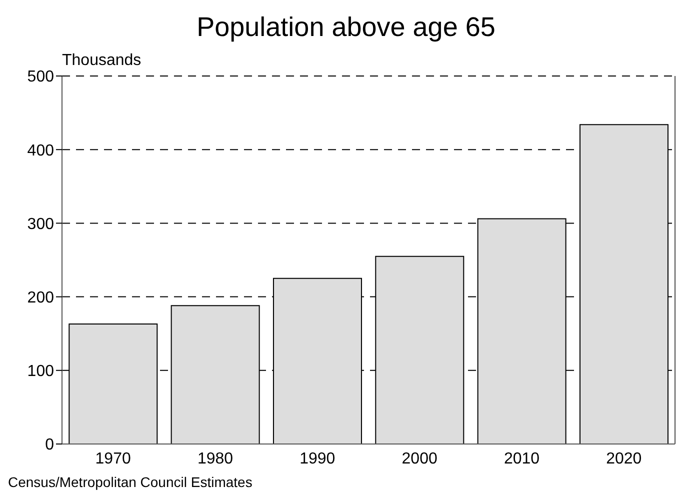  I want to click on y-tick-label: 100, so click(40, 371).